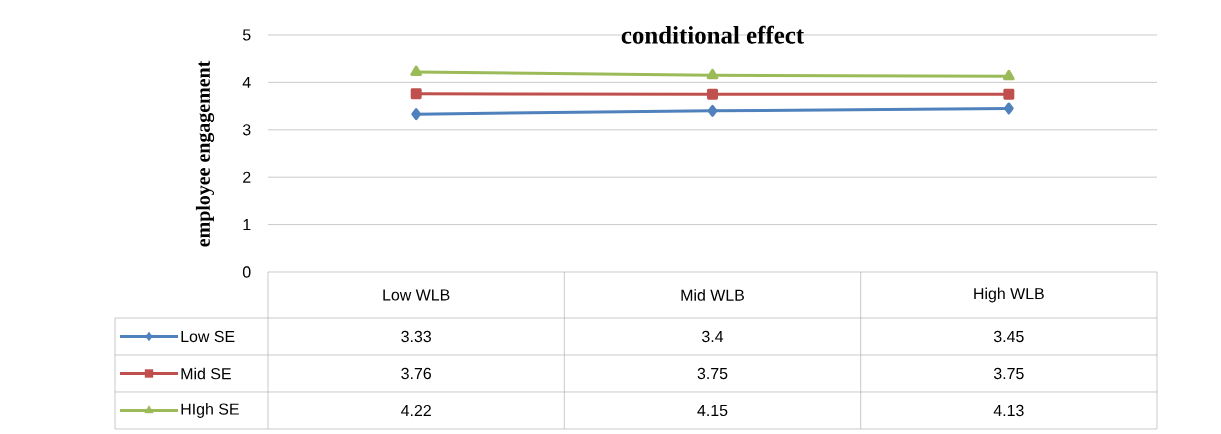 The width and height of the screenshot is (1221, 434). Describe the element at coordinates (712, 295) in the screenshot. I see `x-tick-label: Mid WLB` at that location.